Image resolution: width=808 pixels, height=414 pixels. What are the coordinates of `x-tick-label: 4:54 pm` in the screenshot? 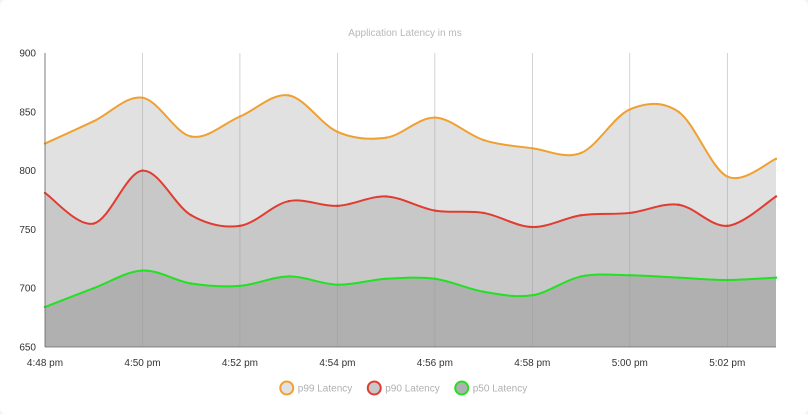 It's located at (337, 363).